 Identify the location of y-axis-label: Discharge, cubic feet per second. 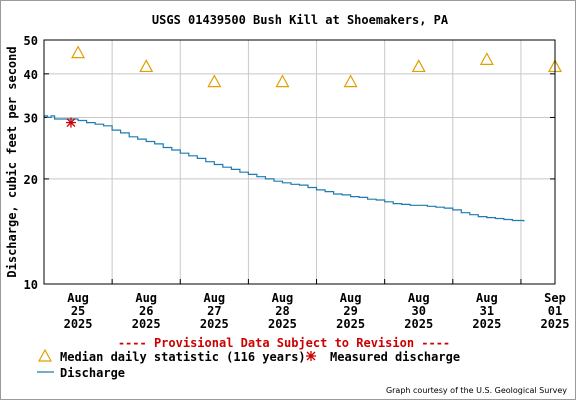
(12, 161).